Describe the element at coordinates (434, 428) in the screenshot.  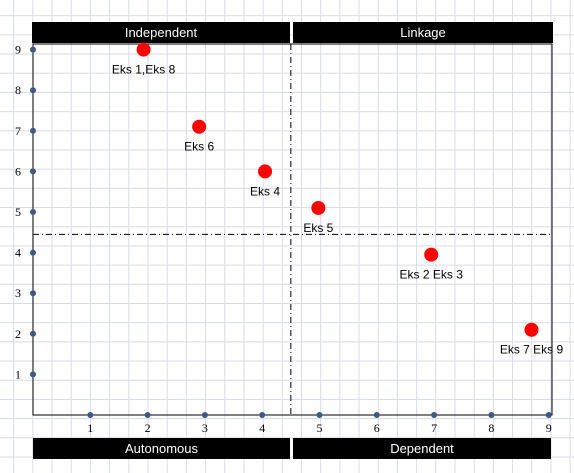
I see `x-tick-label: 7` at that location.